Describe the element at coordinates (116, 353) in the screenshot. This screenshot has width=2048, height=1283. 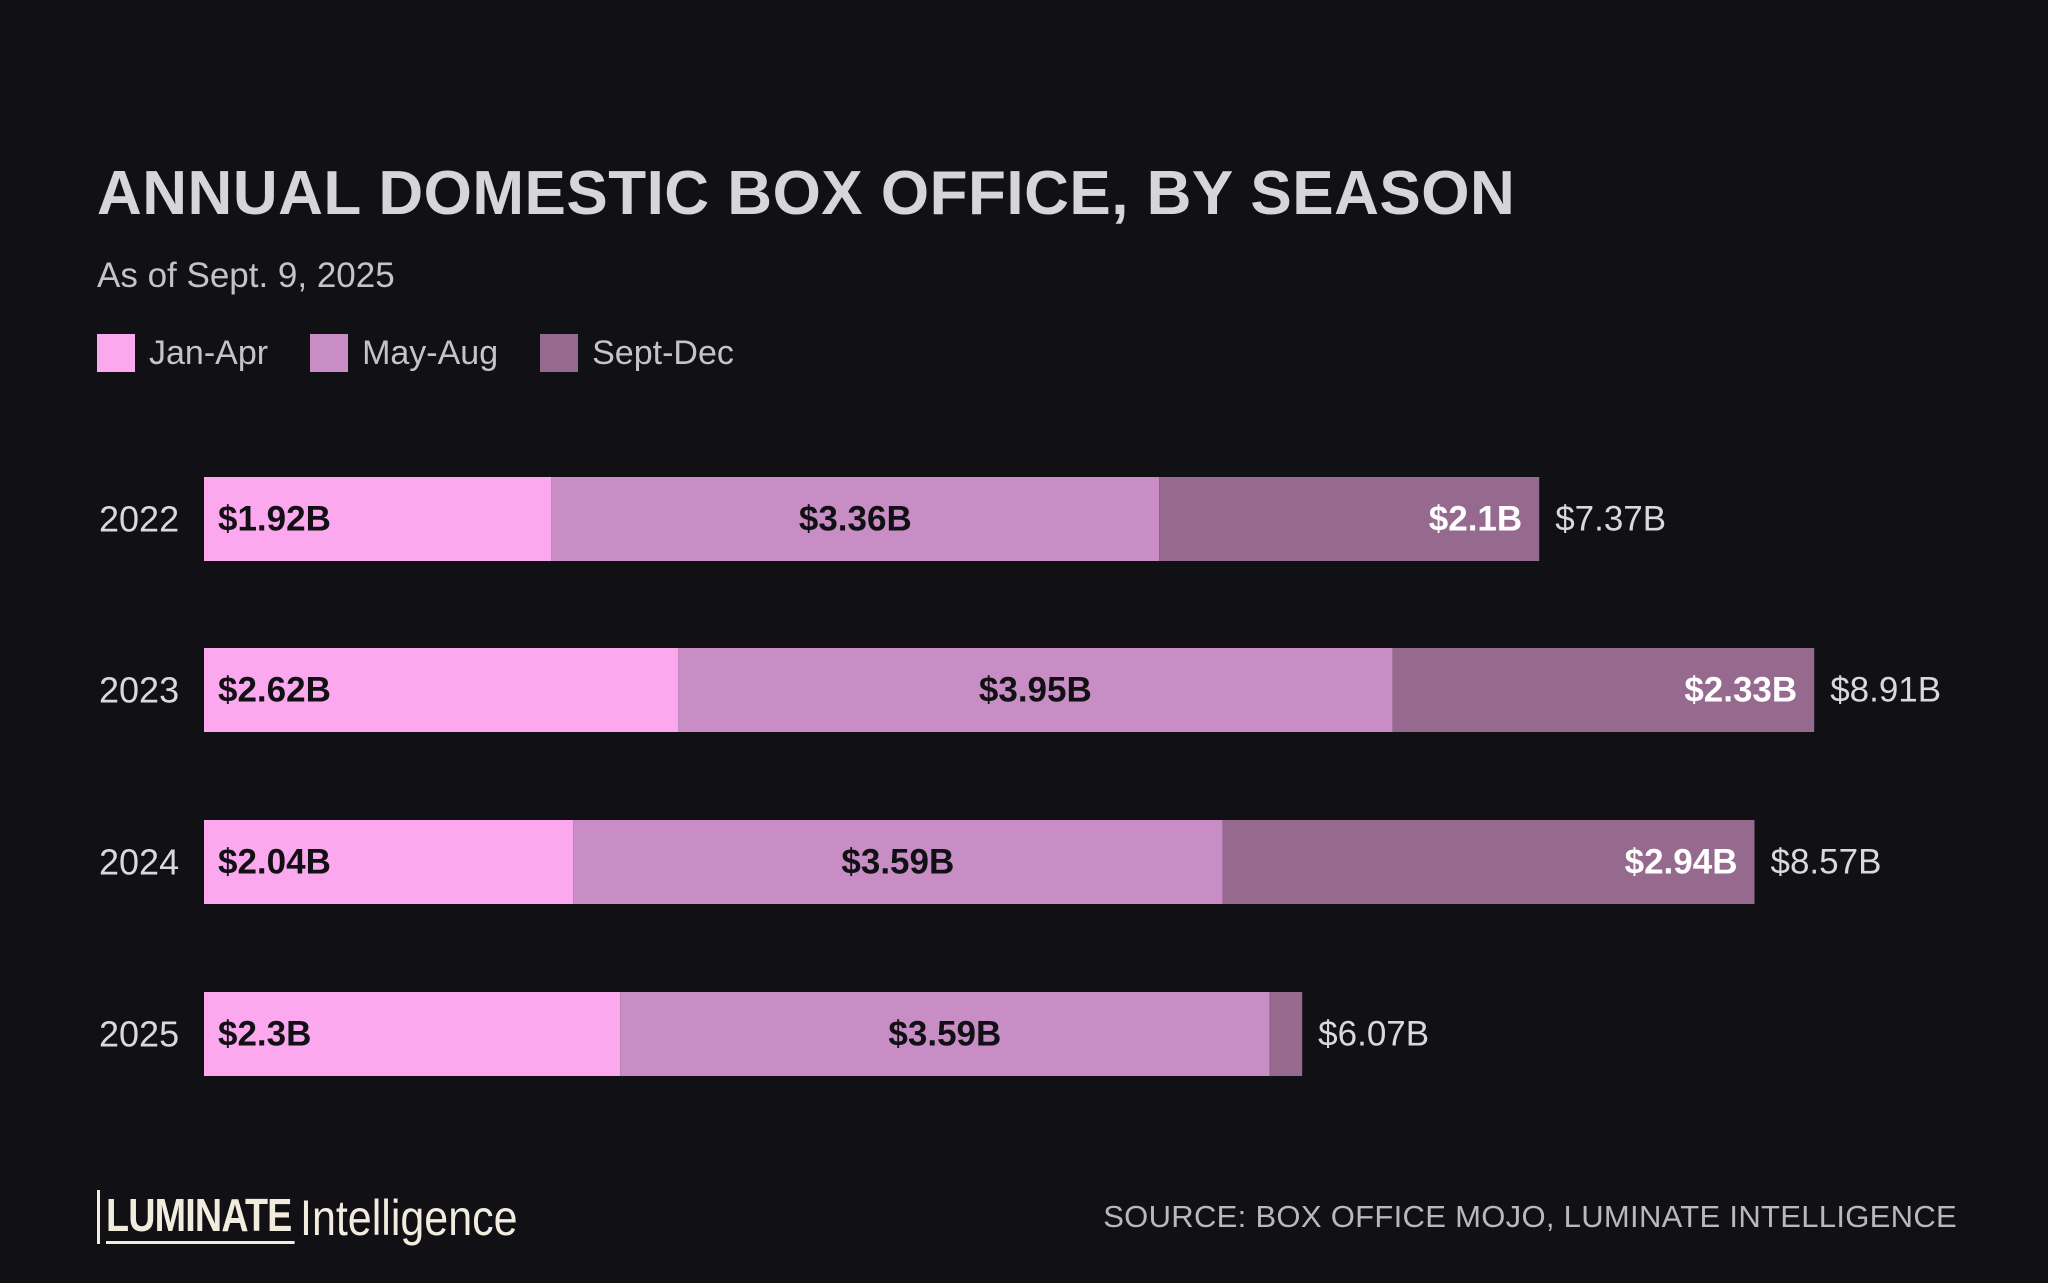
I see `legend-swatch-jan-apr` at that location.